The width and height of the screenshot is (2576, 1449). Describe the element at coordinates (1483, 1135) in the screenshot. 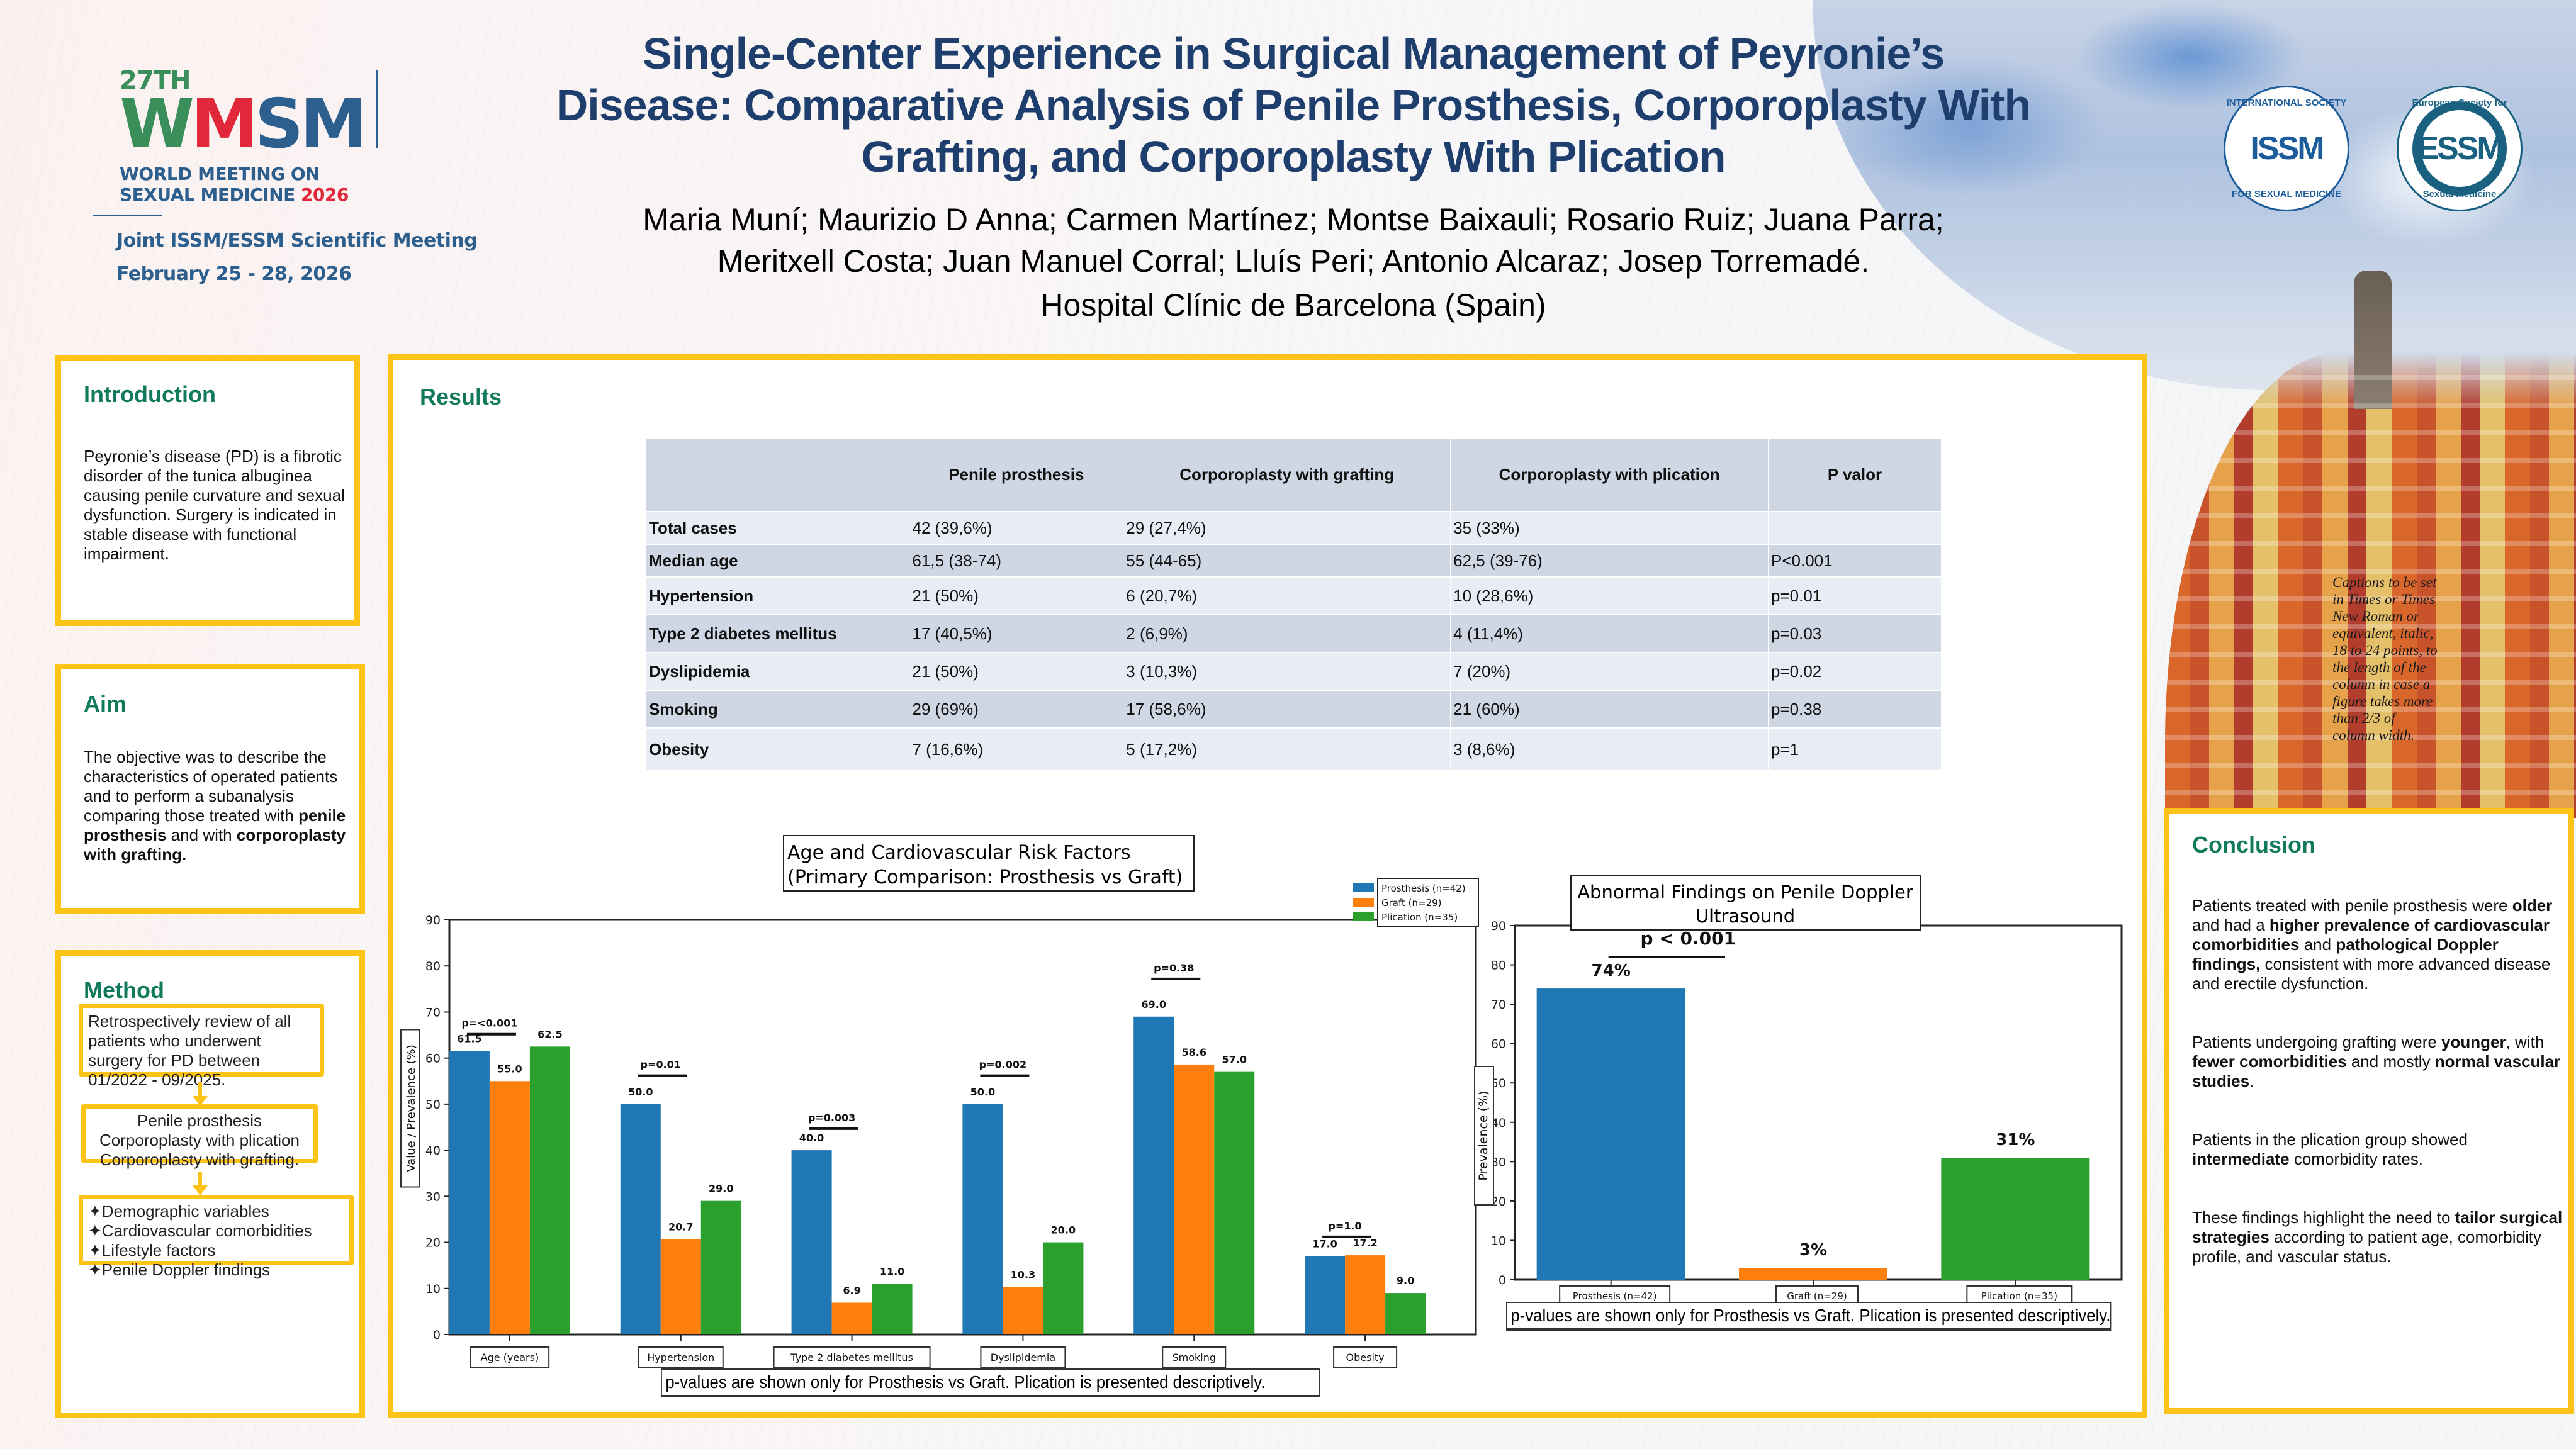

I see `y-axis-label: Prevalence (%)` at that location.